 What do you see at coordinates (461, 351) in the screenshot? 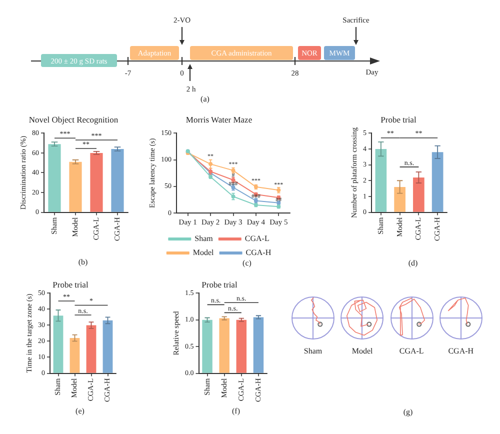
I see `category-label: CGA-H` at bounding box center [461, 351].